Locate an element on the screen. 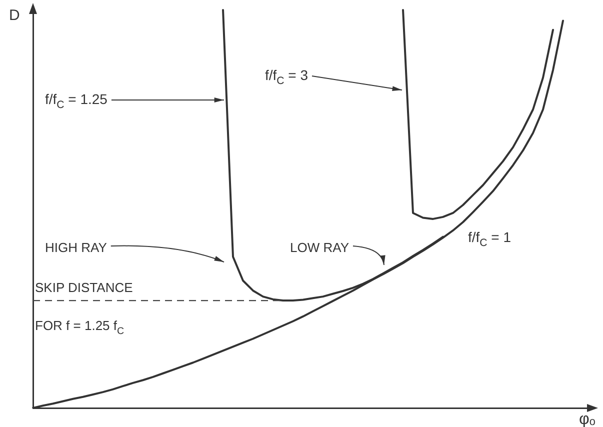 The height and width of the screenshot is (427, 603). annotation: LOW RAY is located at coordinates (320, 247).